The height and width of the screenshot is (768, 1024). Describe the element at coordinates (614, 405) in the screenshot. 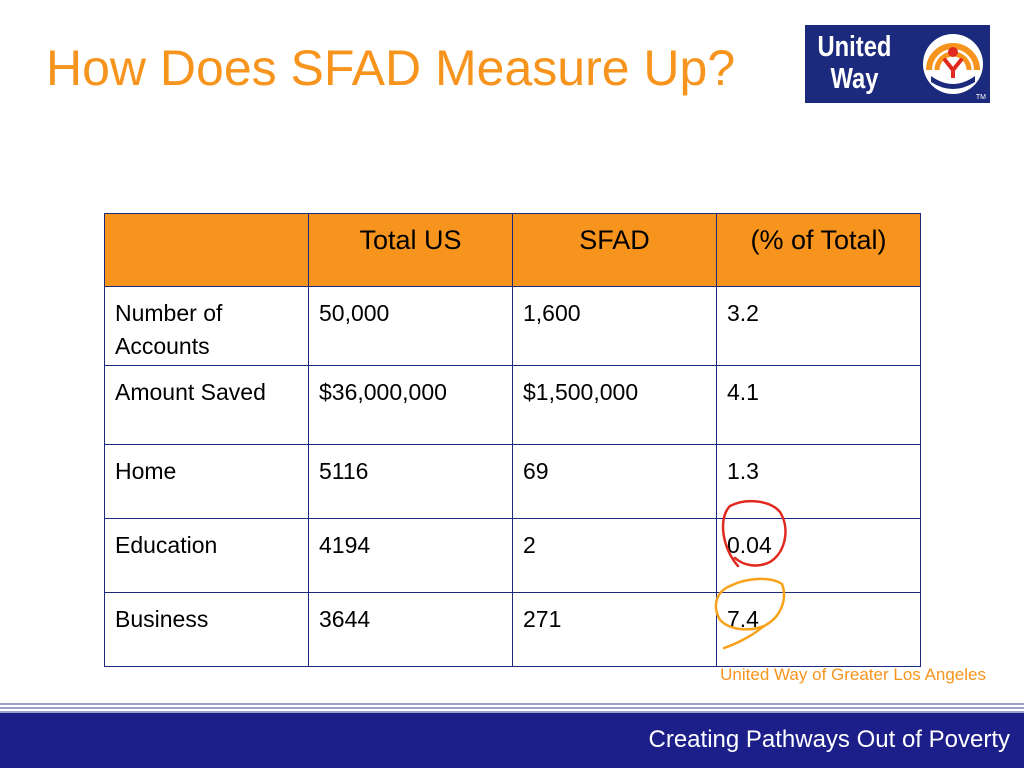

I see `cell-sfad: $1,500,000` at that location.